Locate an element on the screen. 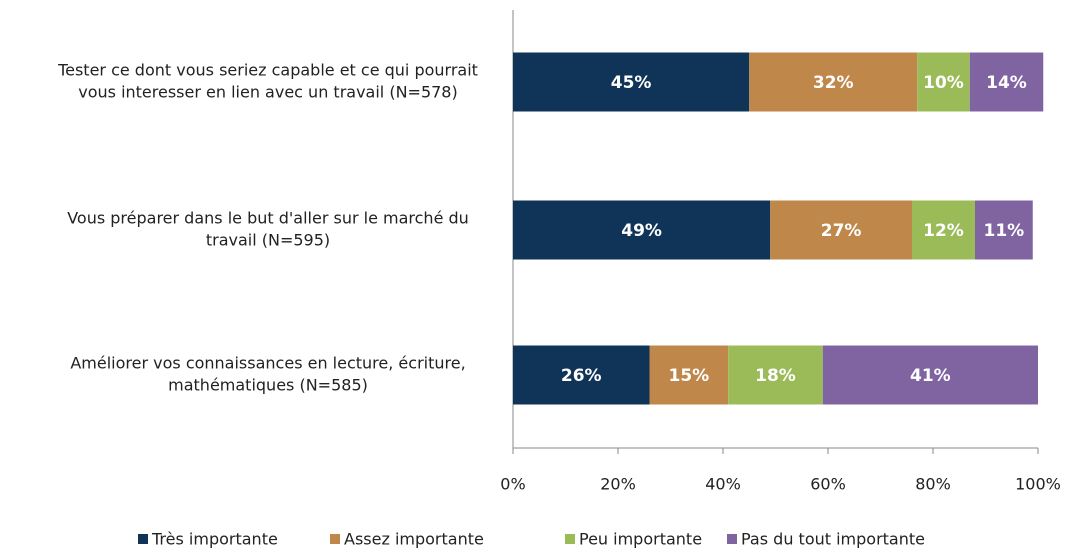  value-label: 11% is located at coordinates (1004, 231).